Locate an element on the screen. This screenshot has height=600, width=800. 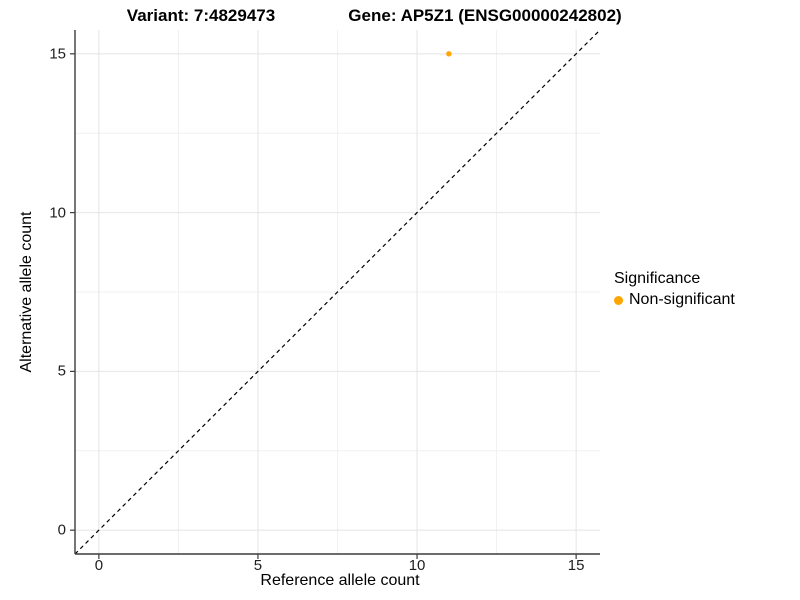
y-tick-label: 0 is located at coordinates (61, 530).